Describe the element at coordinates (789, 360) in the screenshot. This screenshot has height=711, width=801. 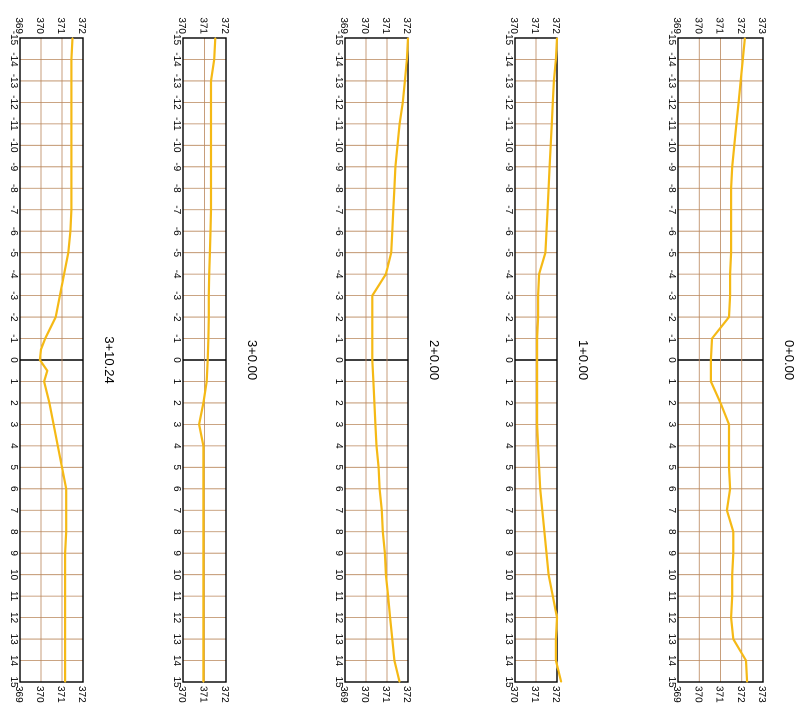
I see `chart-title: 0+0.00` at that location.